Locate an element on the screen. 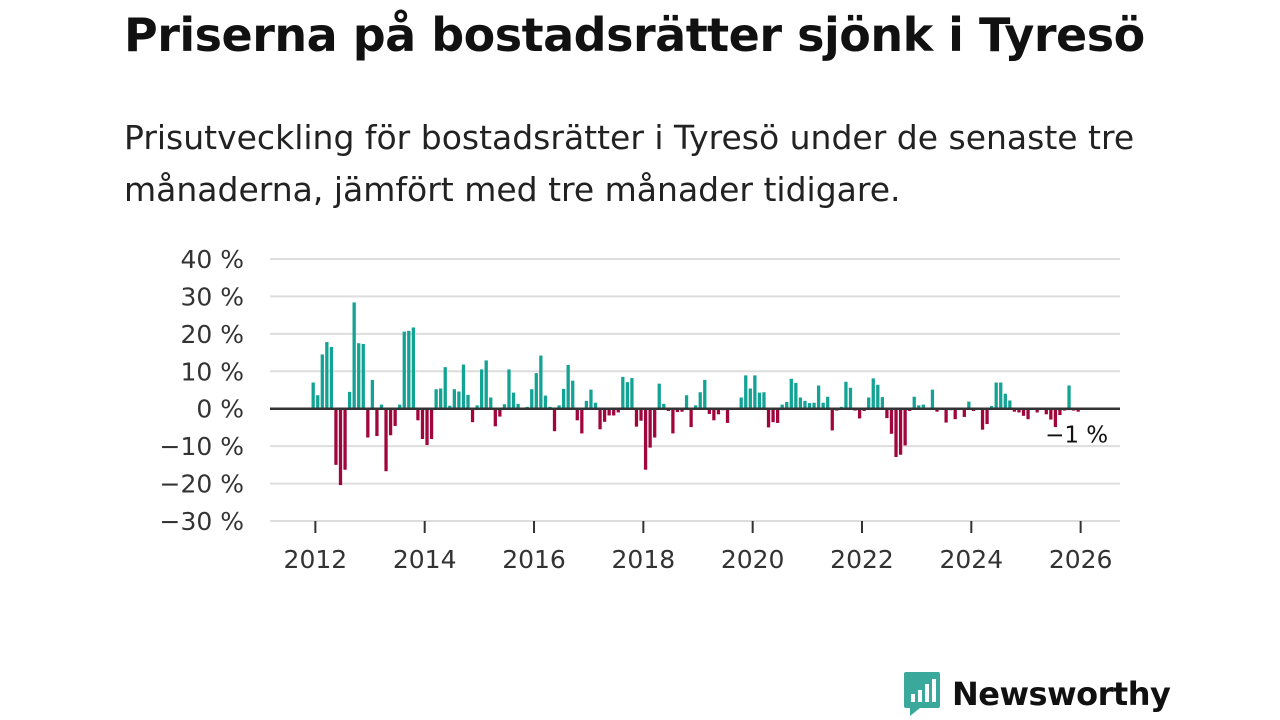 This screenshot has height=720, width=1280. y-tick-label: 40 % is located at coordinates (212, 259).